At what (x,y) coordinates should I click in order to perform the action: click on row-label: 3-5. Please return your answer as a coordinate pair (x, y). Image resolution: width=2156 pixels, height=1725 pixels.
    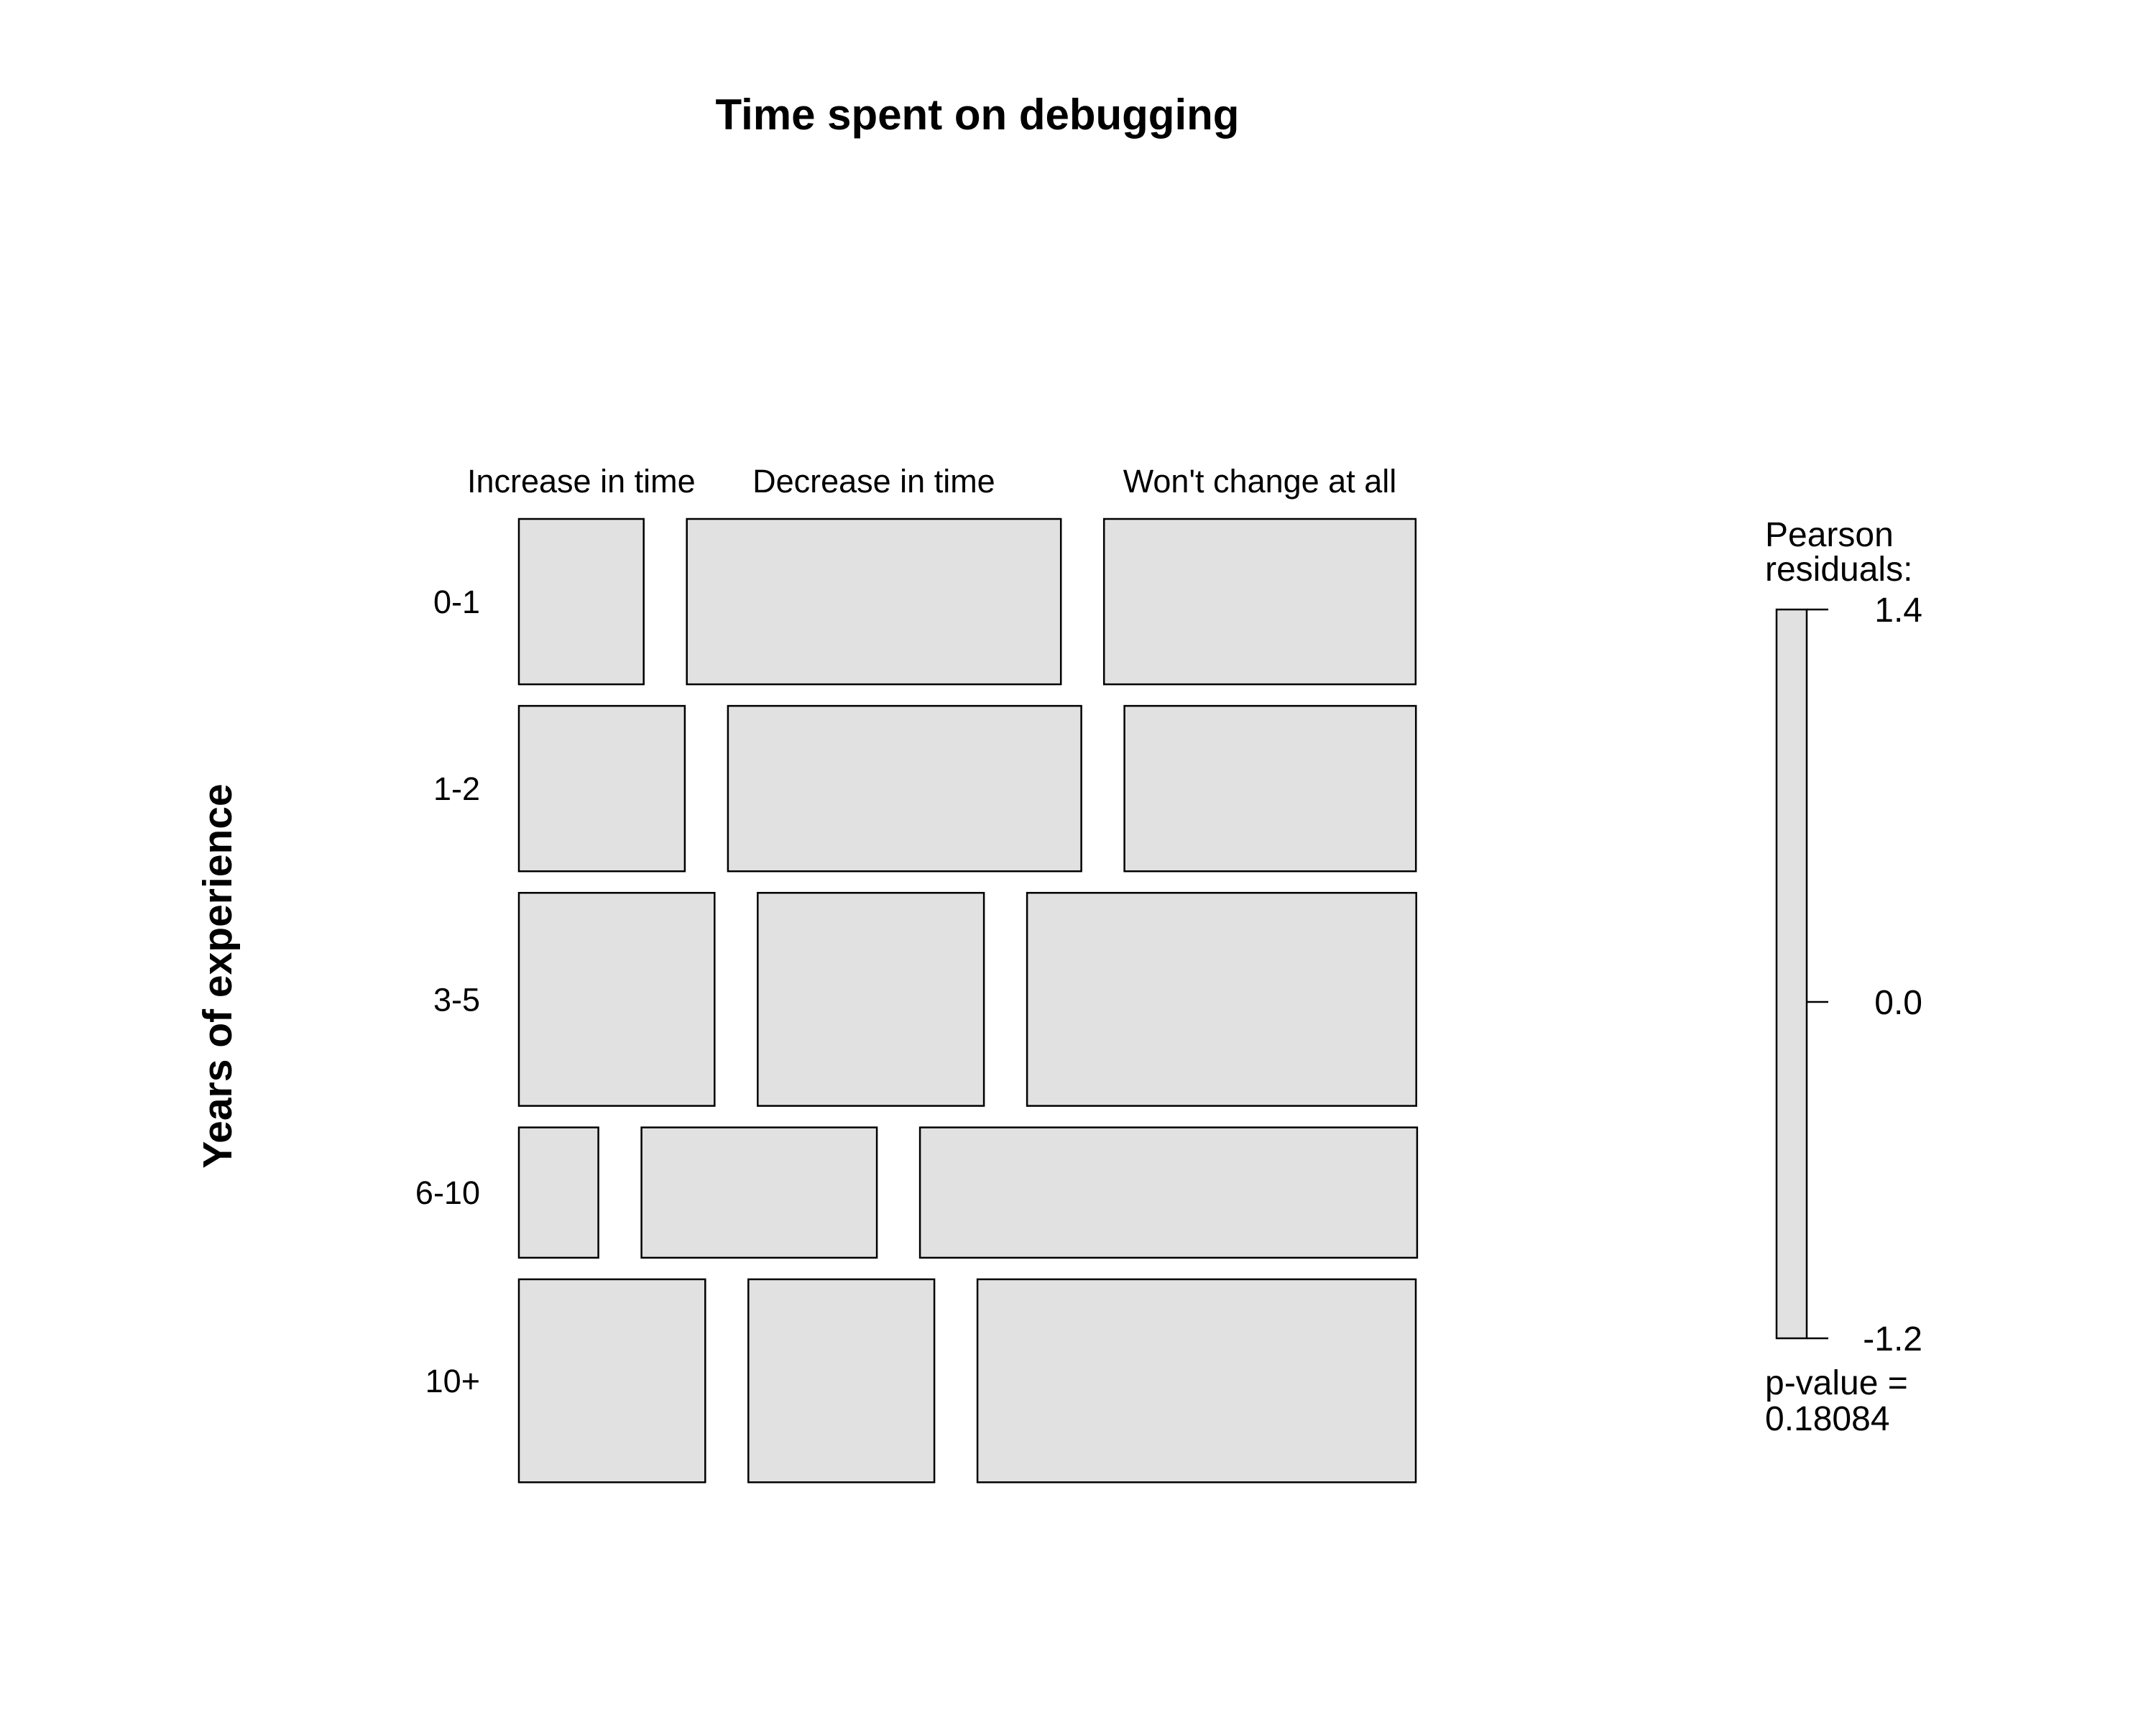
    Looking at the image, I should click on (457, 999).